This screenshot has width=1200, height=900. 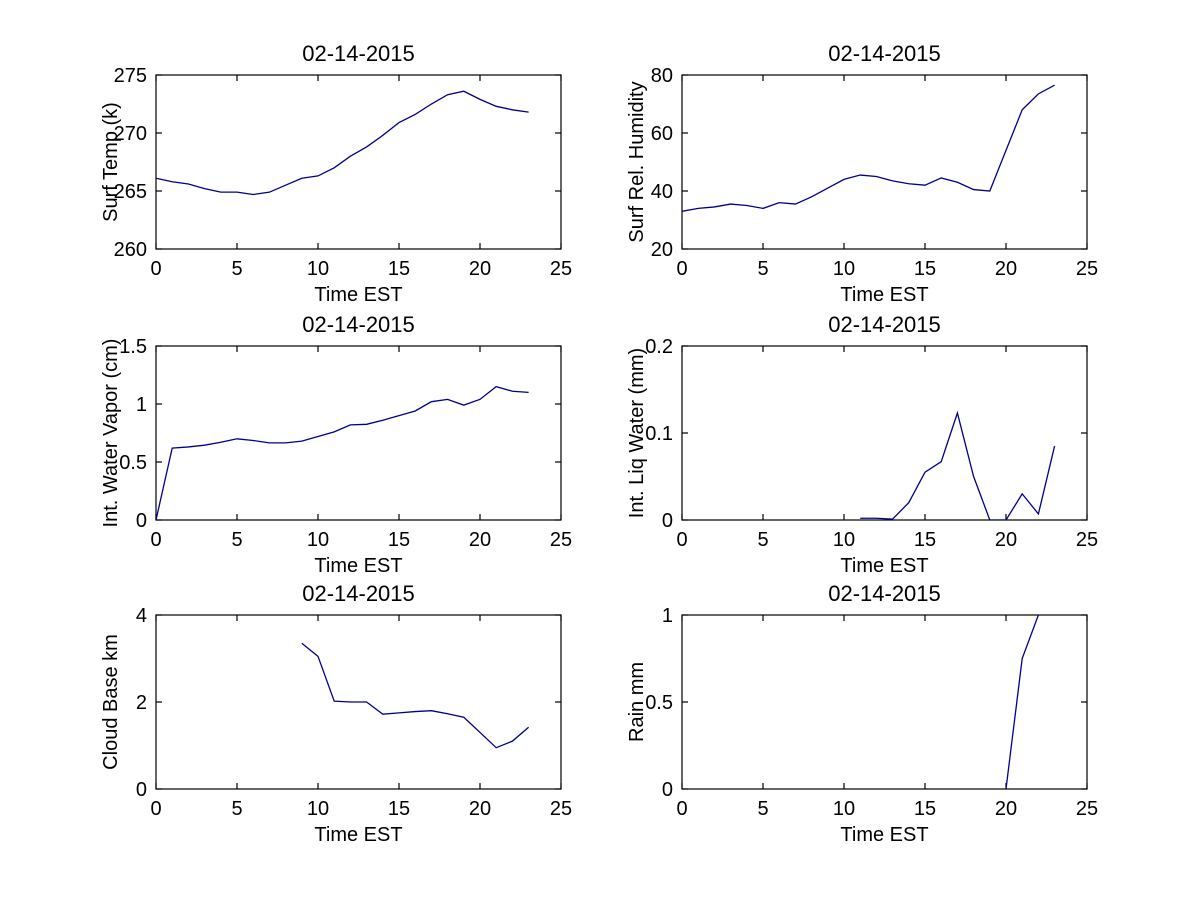 I want to click on y-tick-label: 60, so click(x=662, y=134).